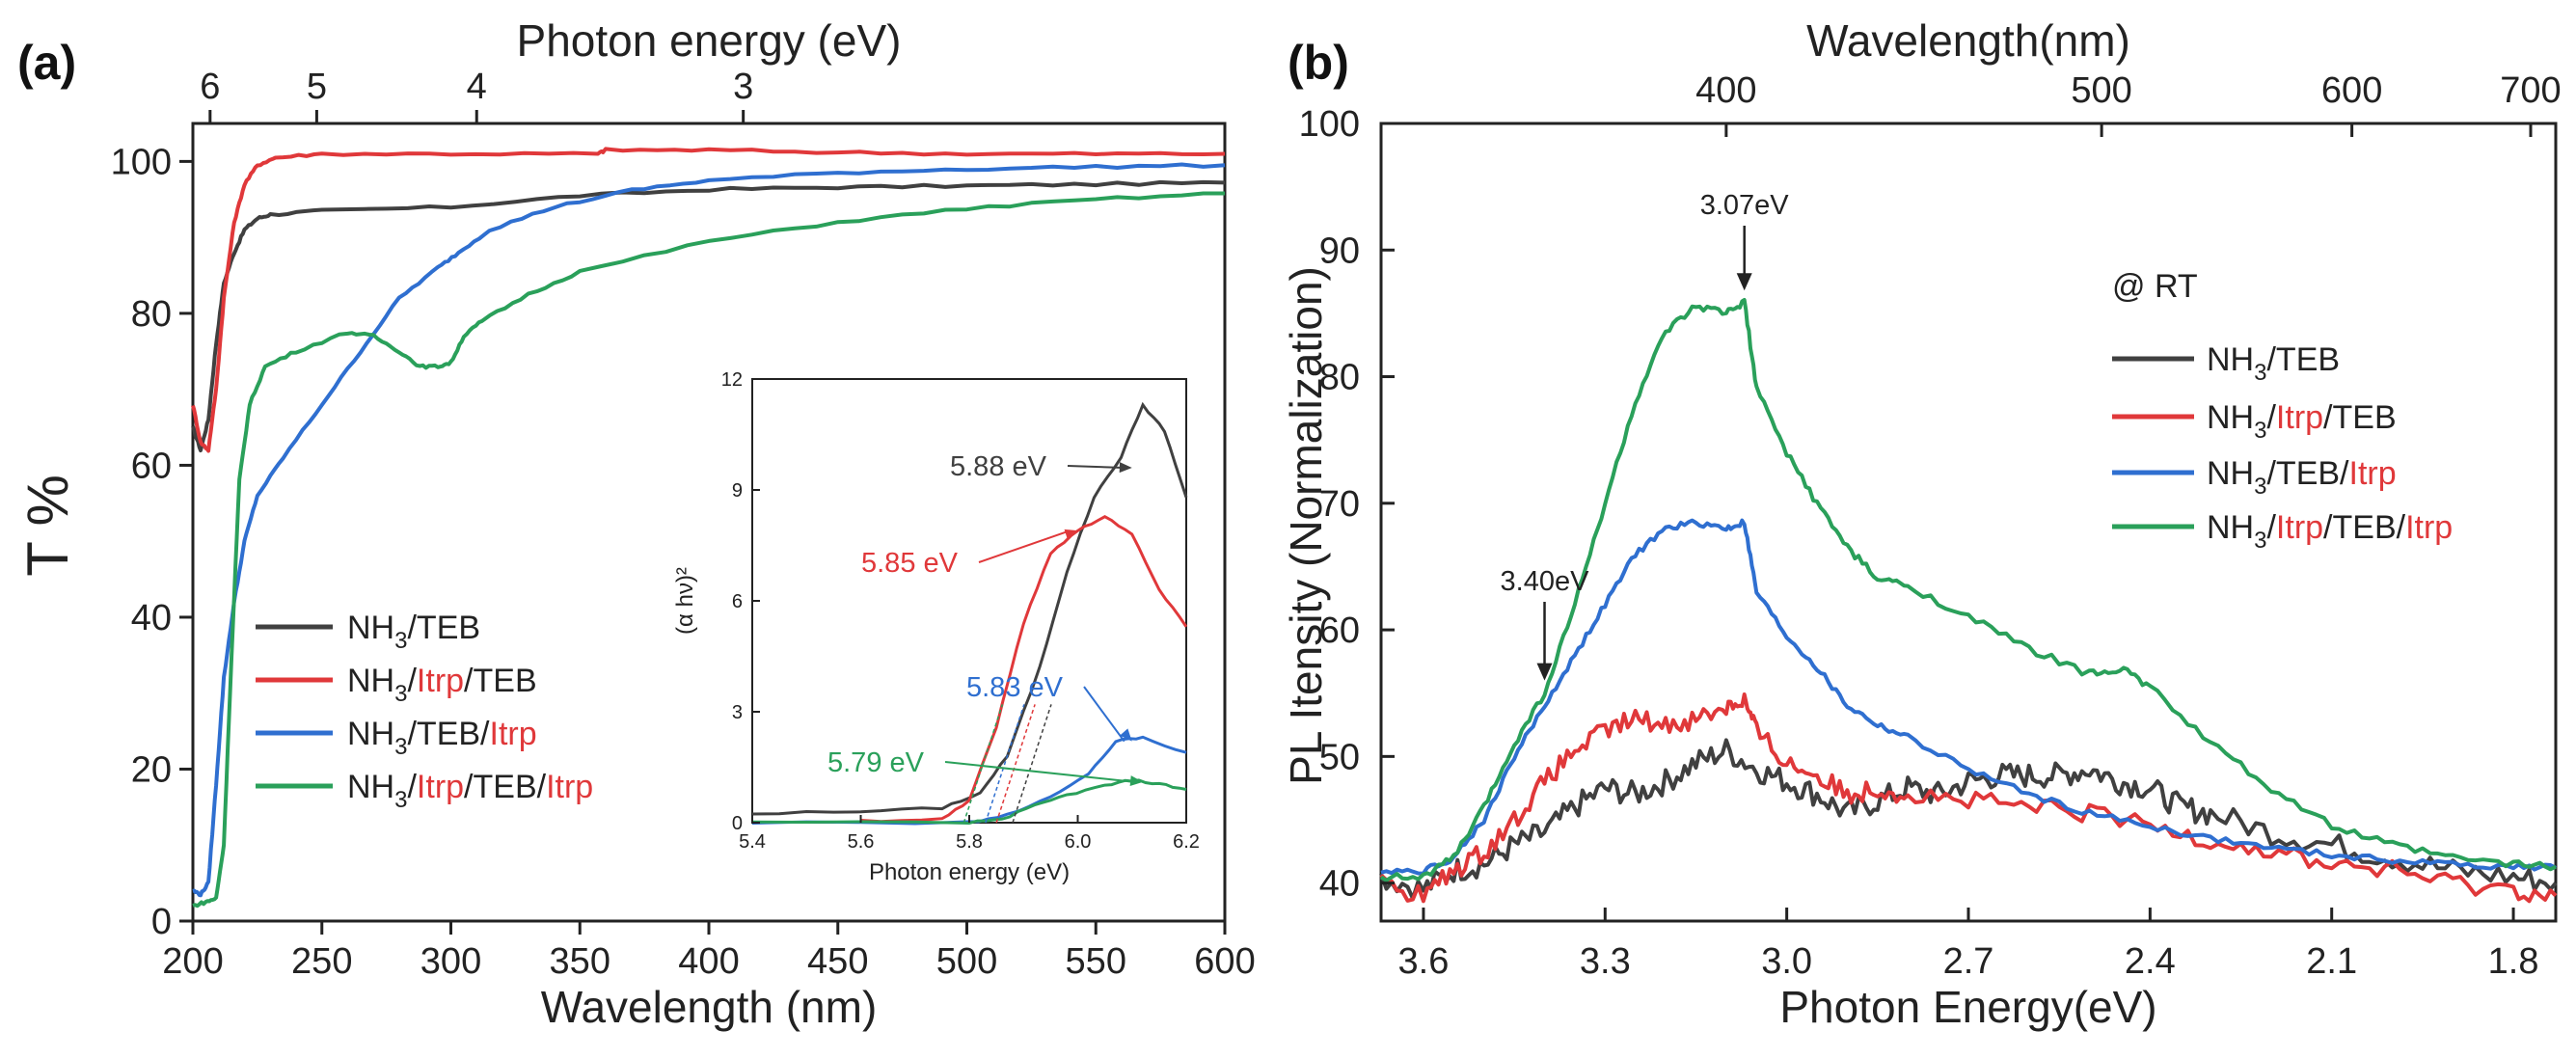  What do you see at coordinates (192, 962) in the screenshot?
I see `panel-a-x-tick-label: 200` at bounding box center [192, 962].